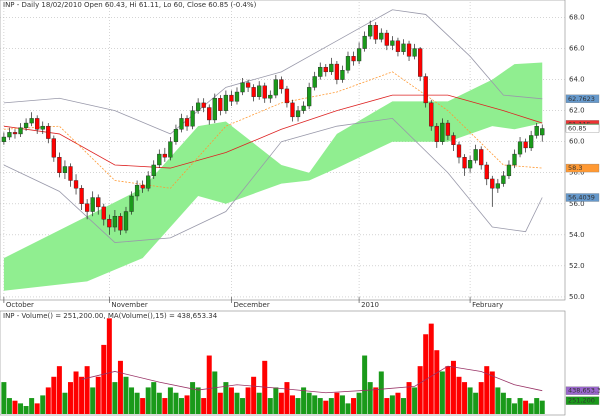 Image resolution: width=600 pixels, height=416 pixels. Describe the element at coordinates (577, 111) in the screenshot. I see `y-tick-label: 62.0` at that location.